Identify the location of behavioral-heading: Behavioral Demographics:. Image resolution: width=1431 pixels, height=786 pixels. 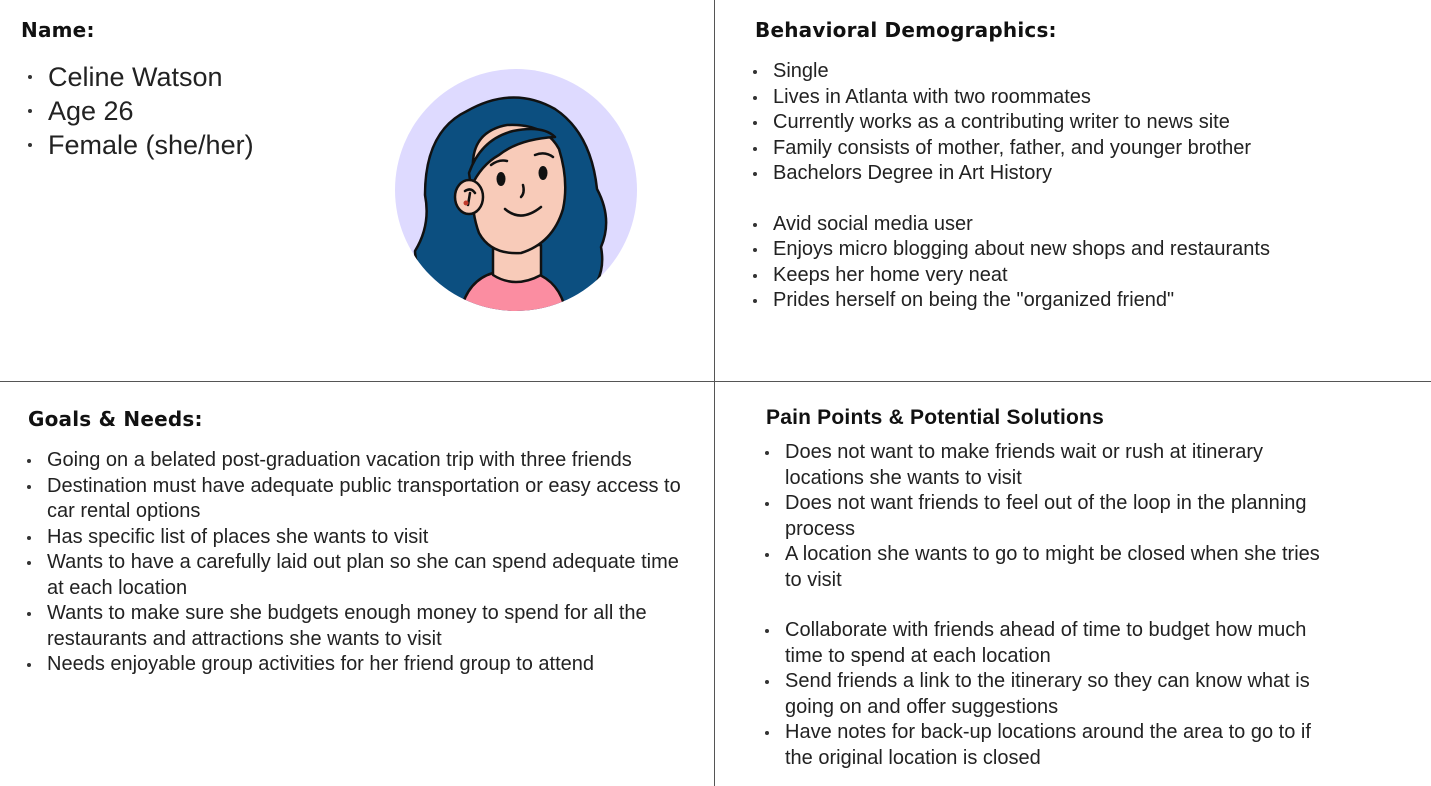
(906, 30).